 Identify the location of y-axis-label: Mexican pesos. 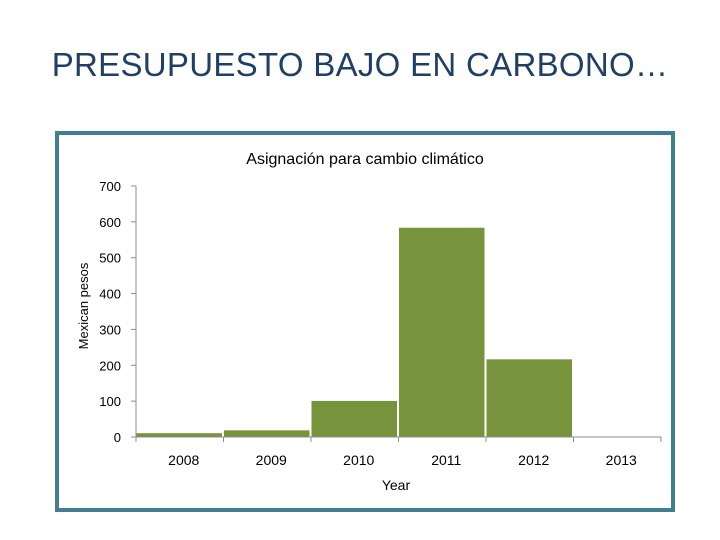
(83, 305).